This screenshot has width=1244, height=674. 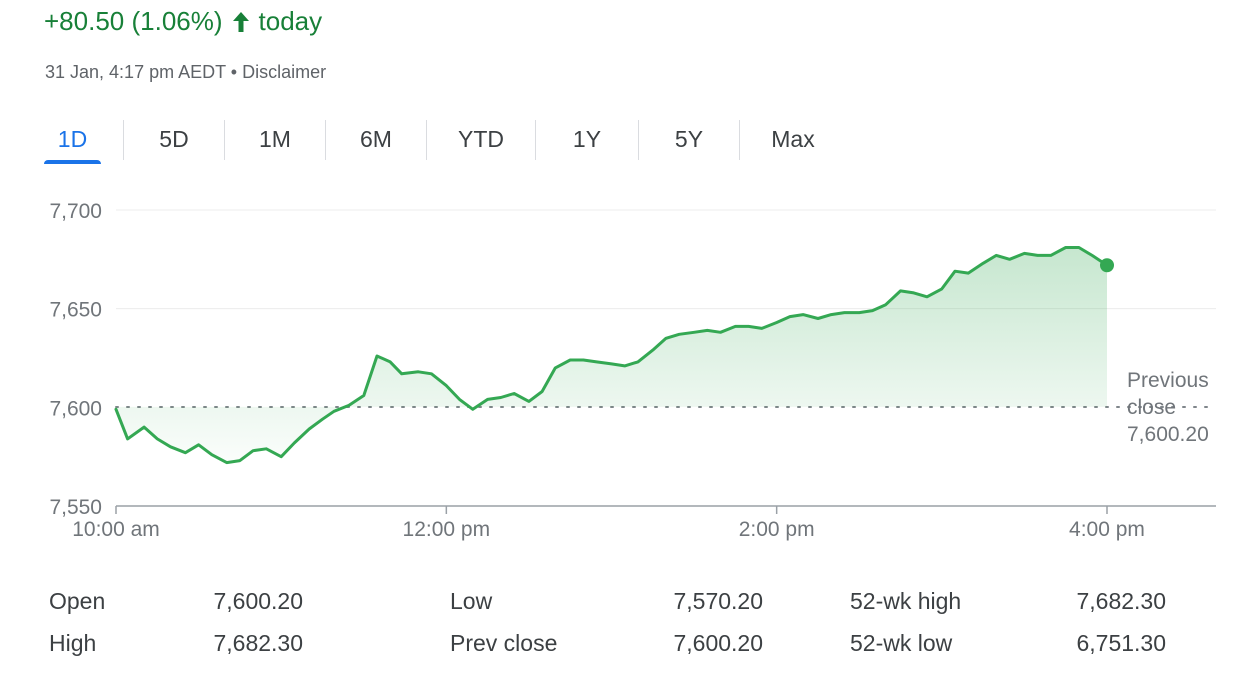 I want to click on y-tick-label: 7,600, so click(x=75, y=408).